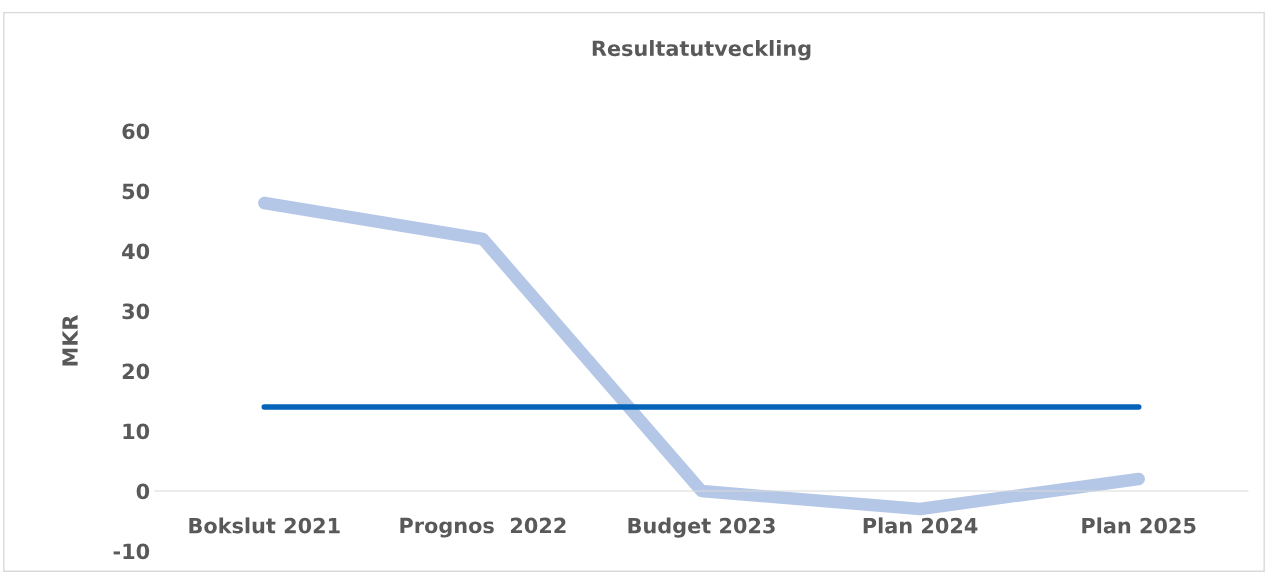 The height and width of the screenshot is (573, 1268). Describe the element at coordinates (701, 50) in the screenshot. I see `chart-title: Resultatutveckling` at that location.